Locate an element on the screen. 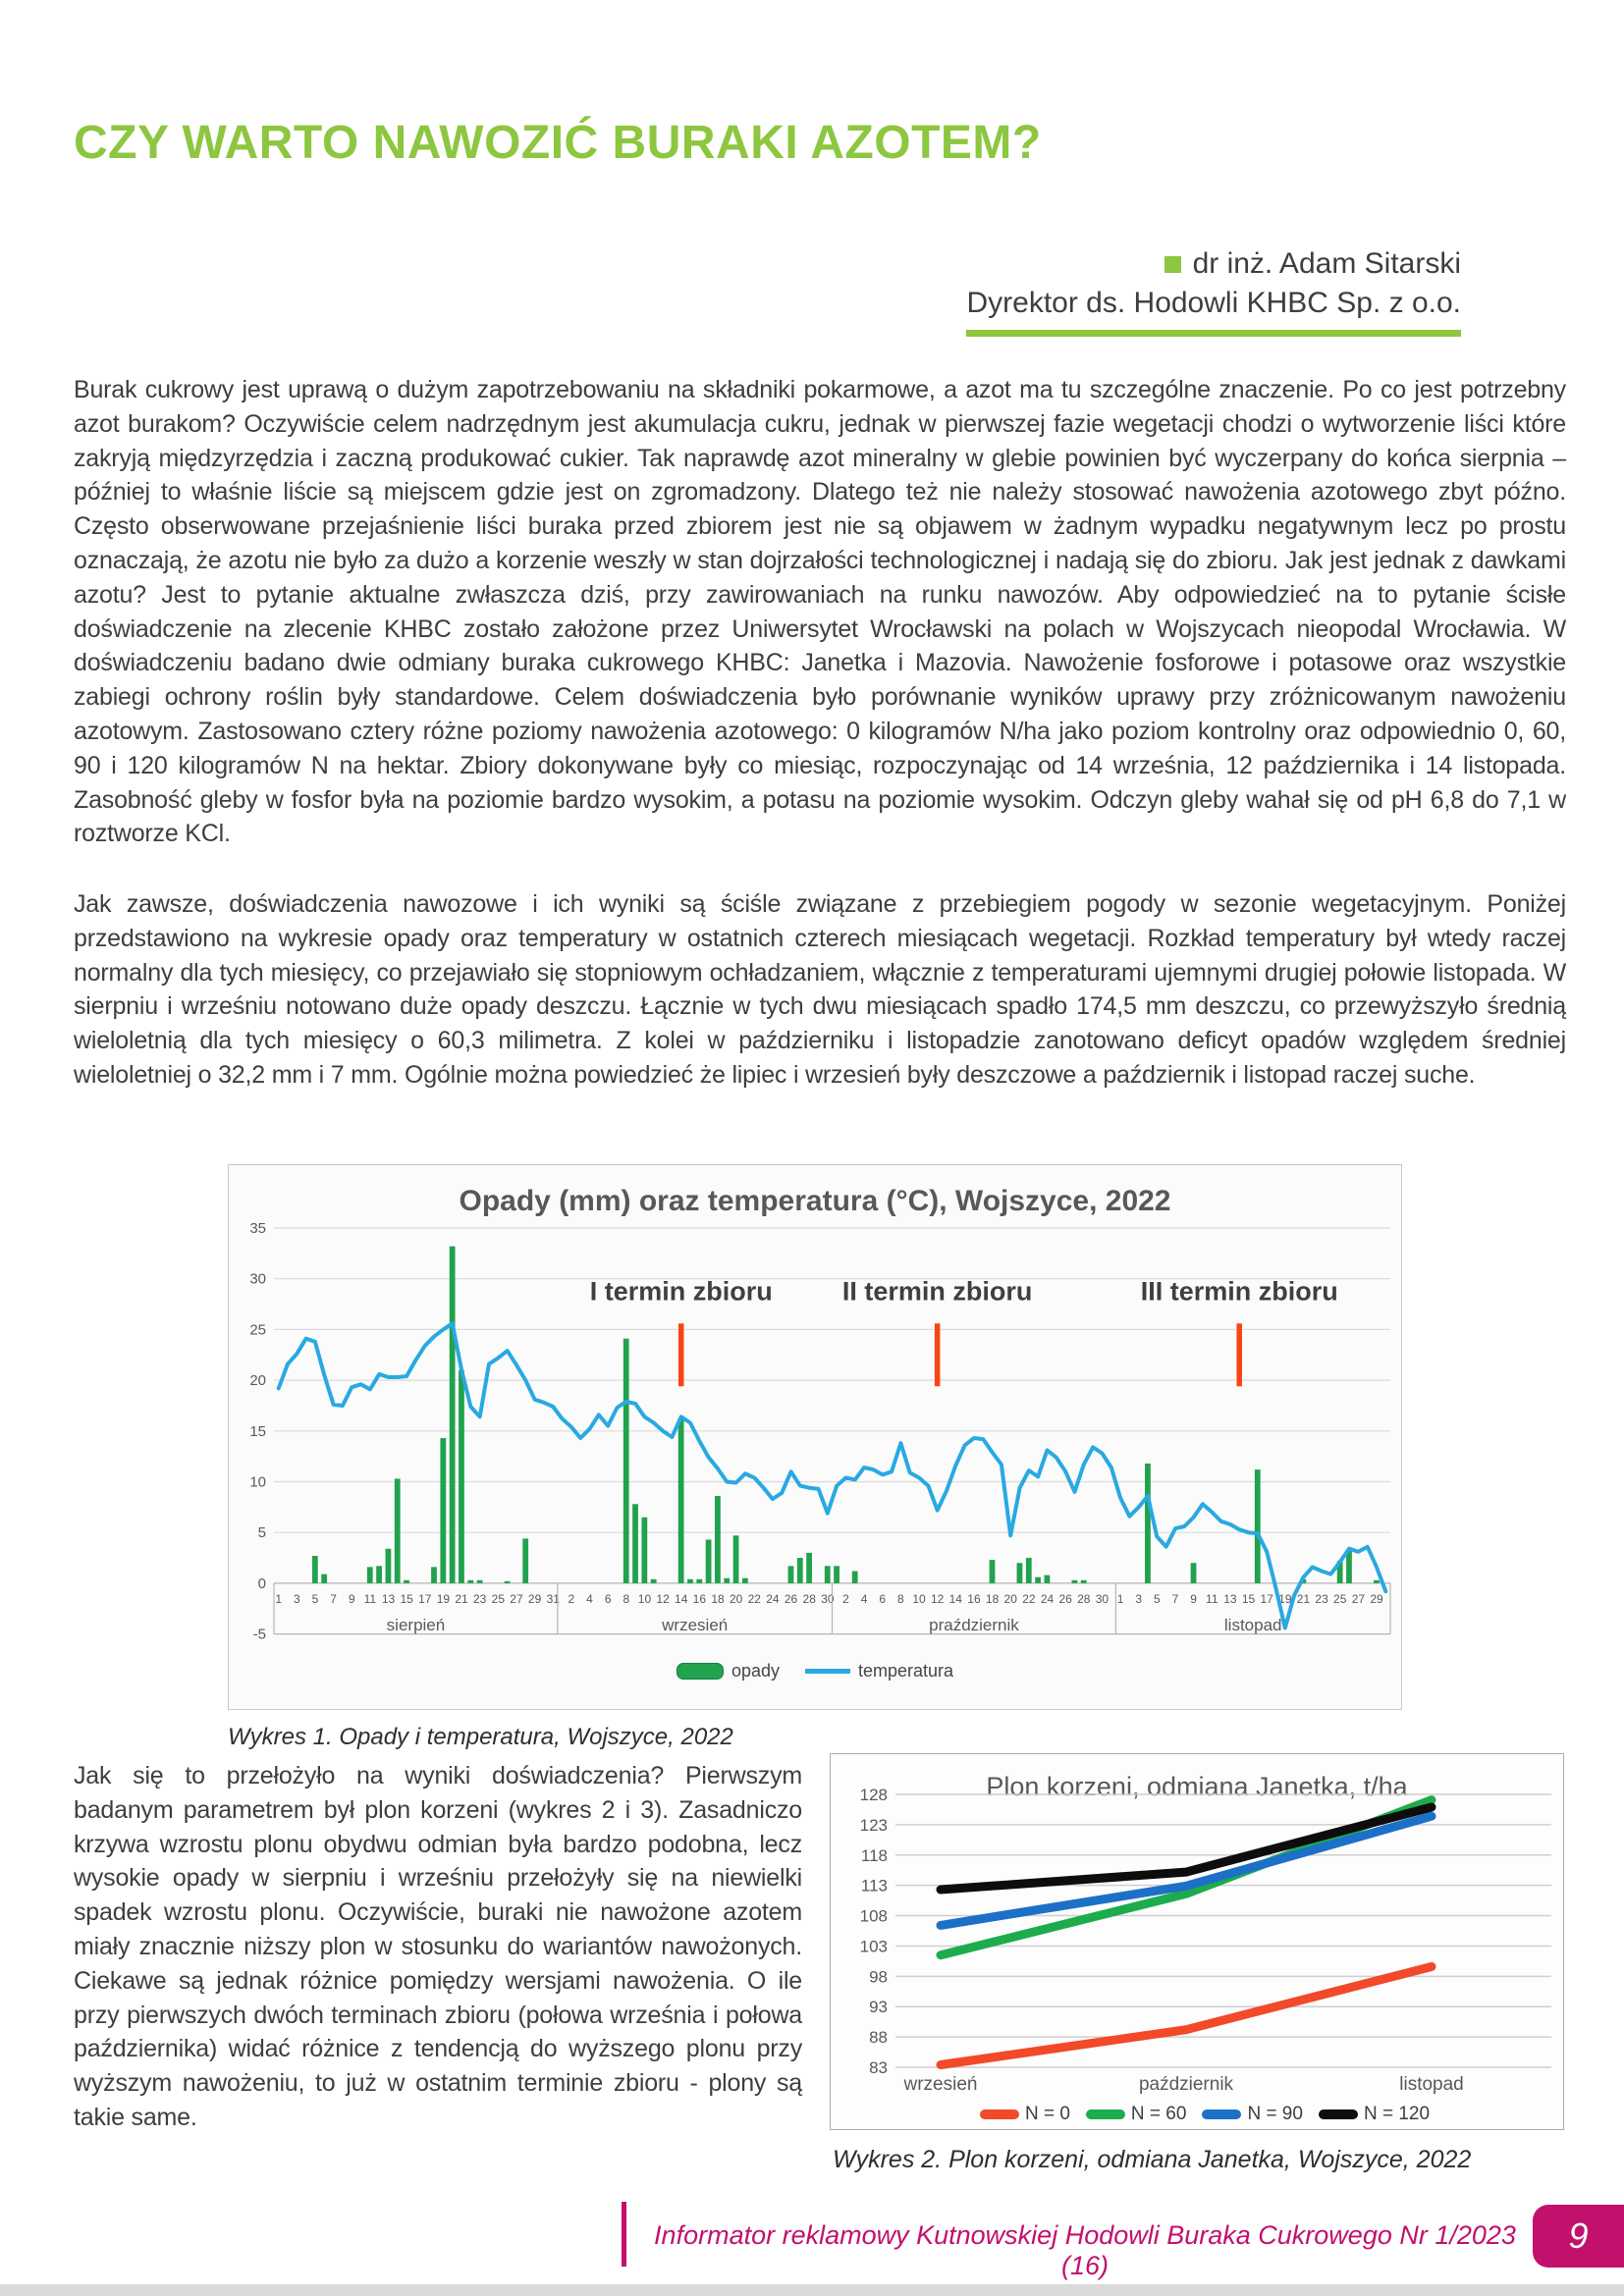  legend-label: N = 120 is located at coordinates (1397, 2114).